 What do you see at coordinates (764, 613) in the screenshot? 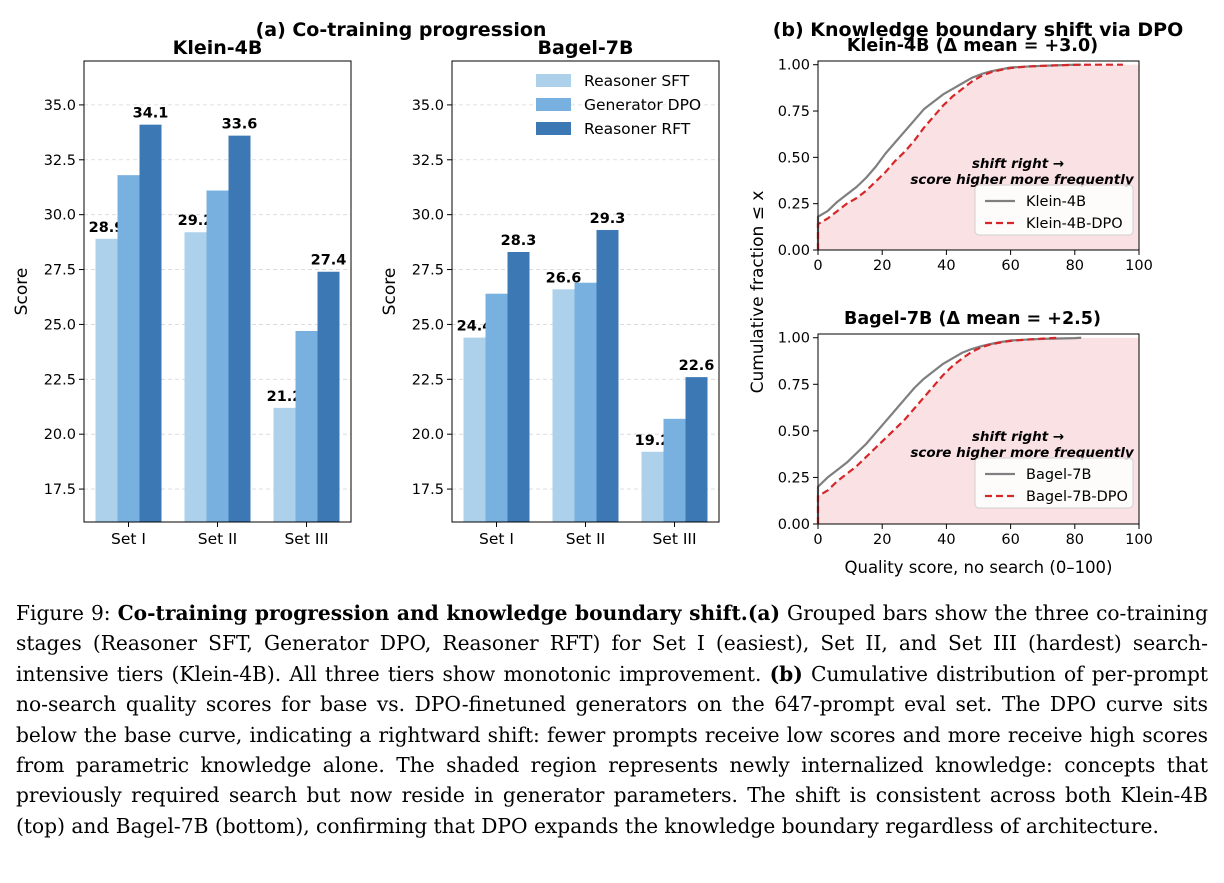
I see `caption-a-marker: (a)` at bounding box center [764, 613].